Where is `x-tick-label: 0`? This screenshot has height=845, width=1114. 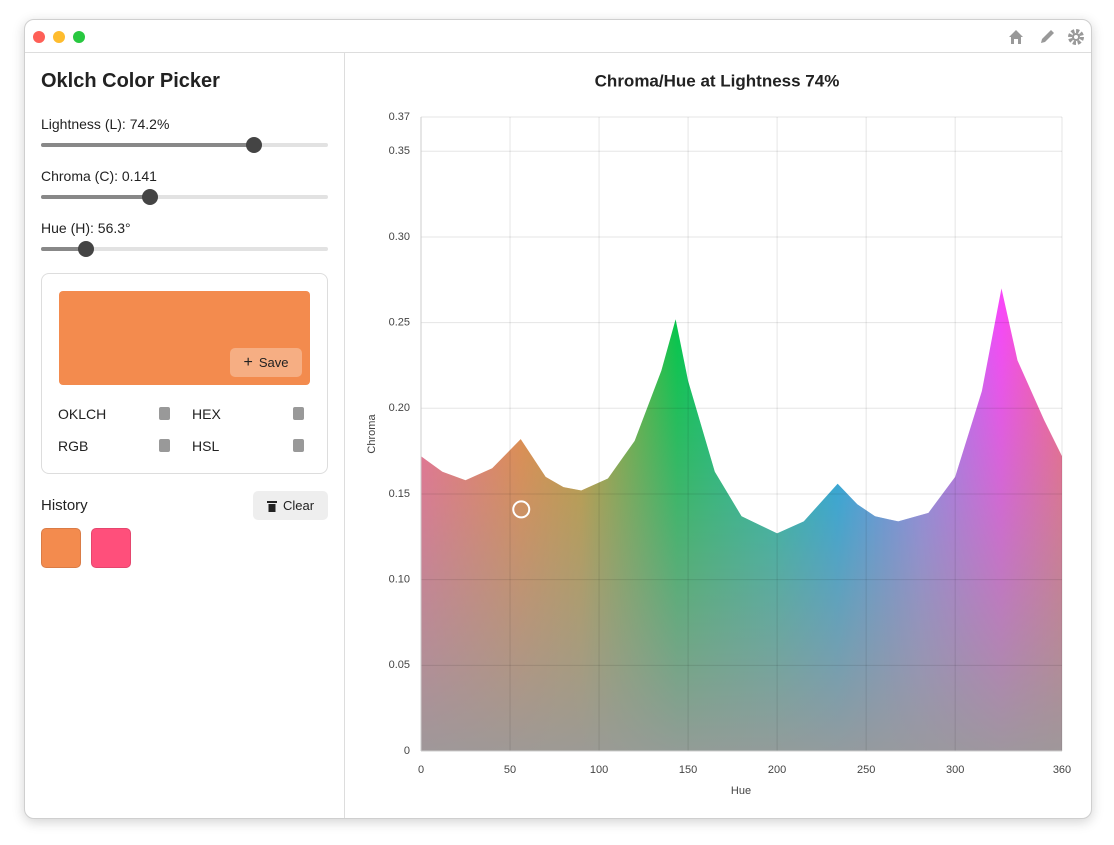
x-tick-label: 0 is located at coordinates (421, 770).